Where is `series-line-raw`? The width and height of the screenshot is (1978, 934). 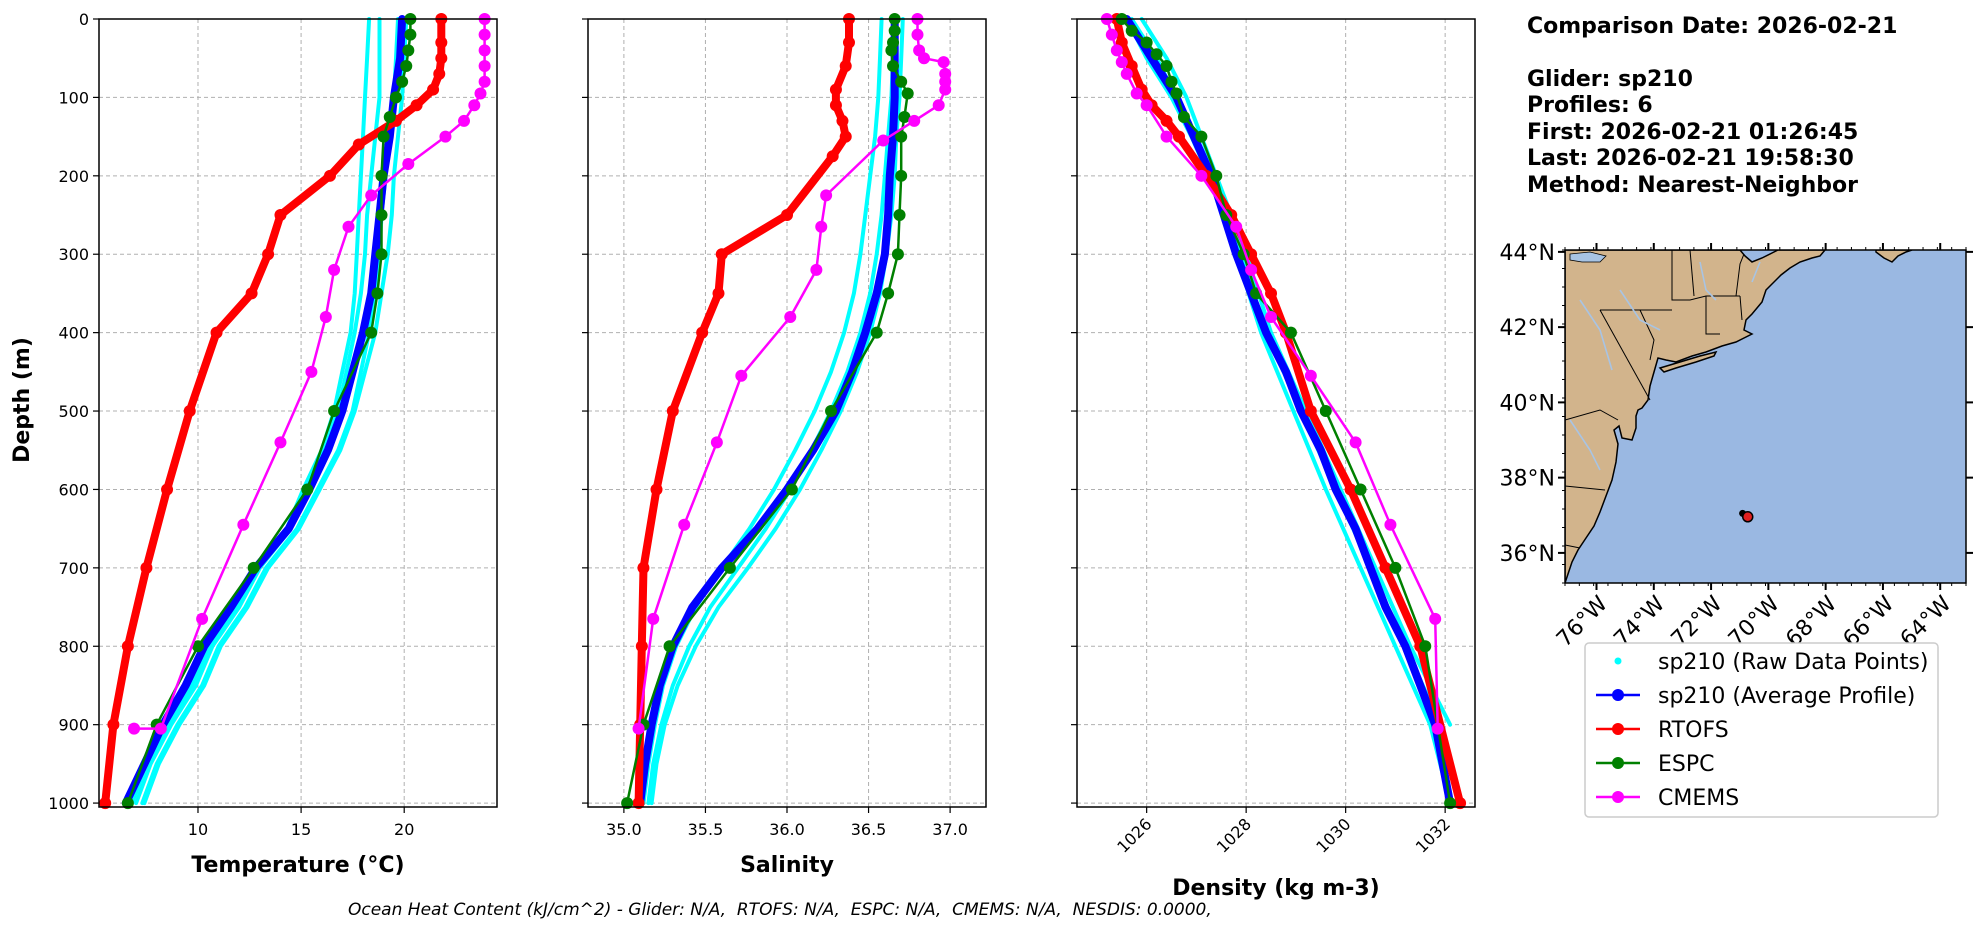
series-line-raw is located at coordinates (275, 411).